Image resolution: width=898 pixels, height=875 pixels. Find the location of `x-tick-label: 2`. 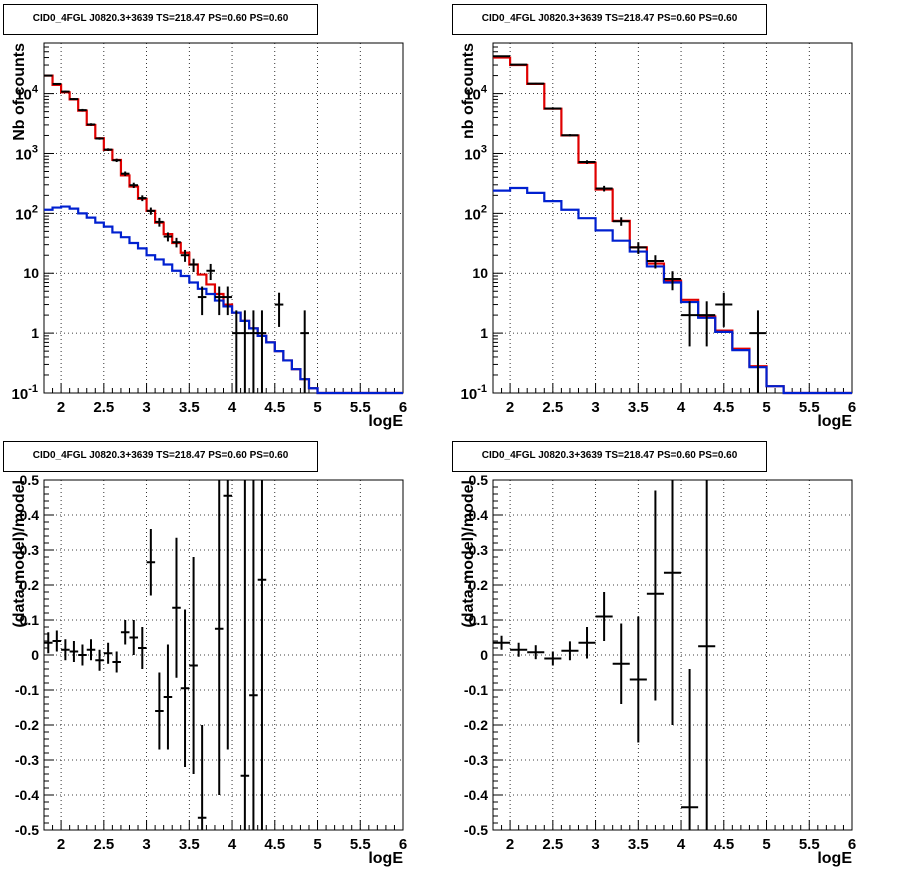

x-tick-label: 2 is located at coordinates (61, 844).